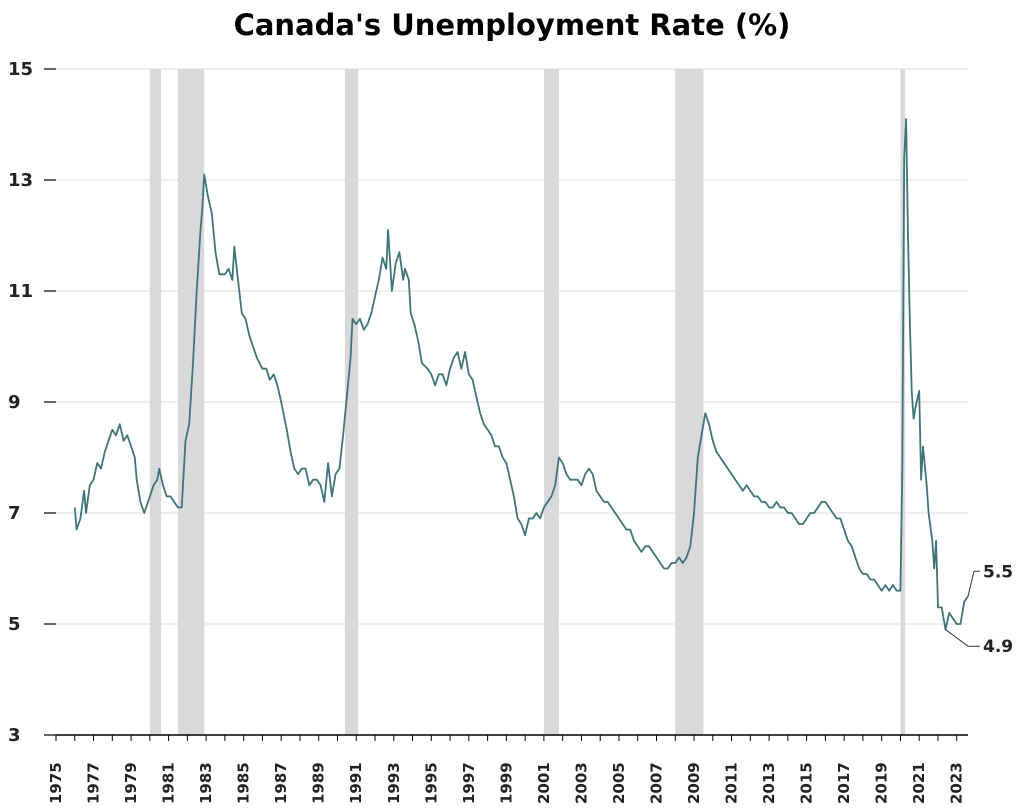 This screenshot has height=812, width=1024. I want to click on y-tick-label: 3, so click(14, 735).